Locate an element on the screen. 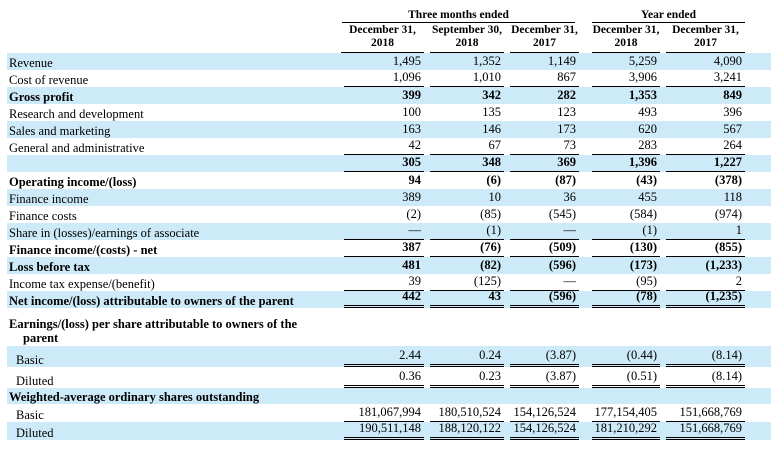 The image size is (779, 459). cell-value: 867 is located at coordinates (541, 78).